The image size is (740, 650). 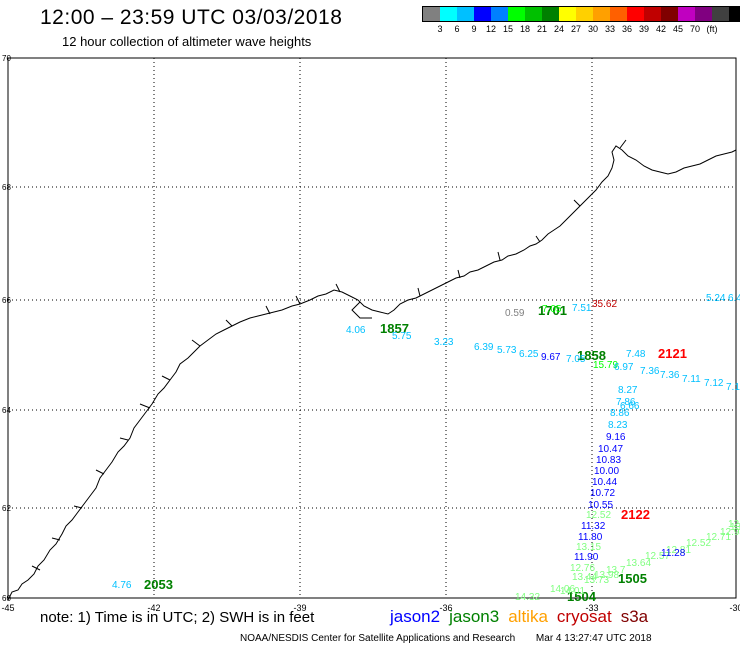 I want to click on legend-label: 30, so click(x=593, y=29).